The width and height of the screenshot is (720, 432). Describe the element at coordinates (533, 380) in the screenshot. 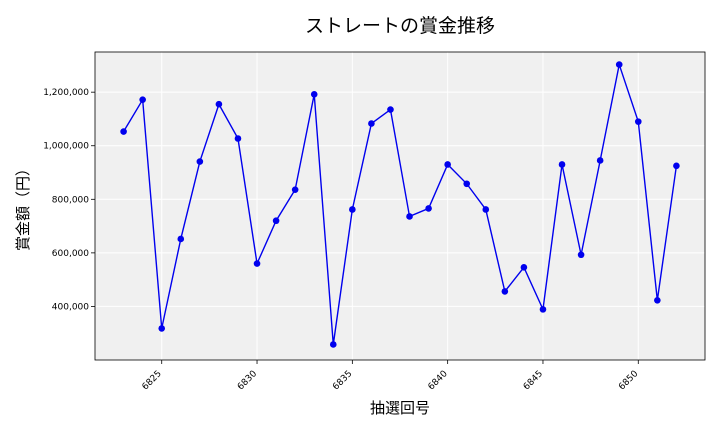

I see `x-tick-label: 6845` at that location.